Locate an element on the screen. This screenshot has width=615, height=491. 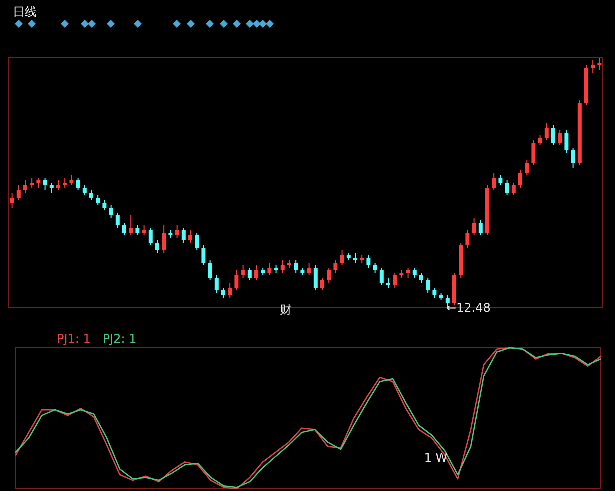
chart-title: 日线 is located at coordinates (25, 12).